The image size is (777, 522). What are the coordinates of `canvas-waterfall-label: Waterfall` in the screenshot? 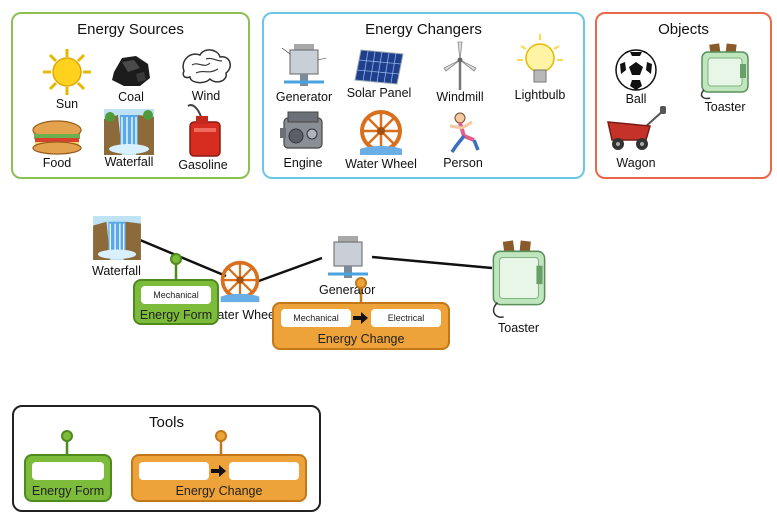 It's located at (116, 271).